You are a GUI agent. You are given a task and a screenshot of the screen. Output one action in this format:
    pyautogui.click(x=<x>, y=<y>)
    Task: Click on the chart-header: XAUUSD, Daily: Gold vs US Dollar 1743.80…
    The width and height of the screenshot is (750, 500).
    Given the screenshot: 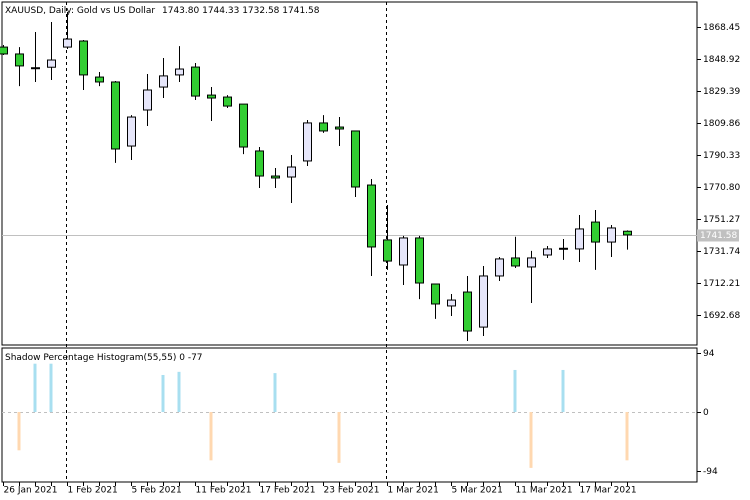 What is the action you would take?
    pyautogui.click(x=162, y=11)
    